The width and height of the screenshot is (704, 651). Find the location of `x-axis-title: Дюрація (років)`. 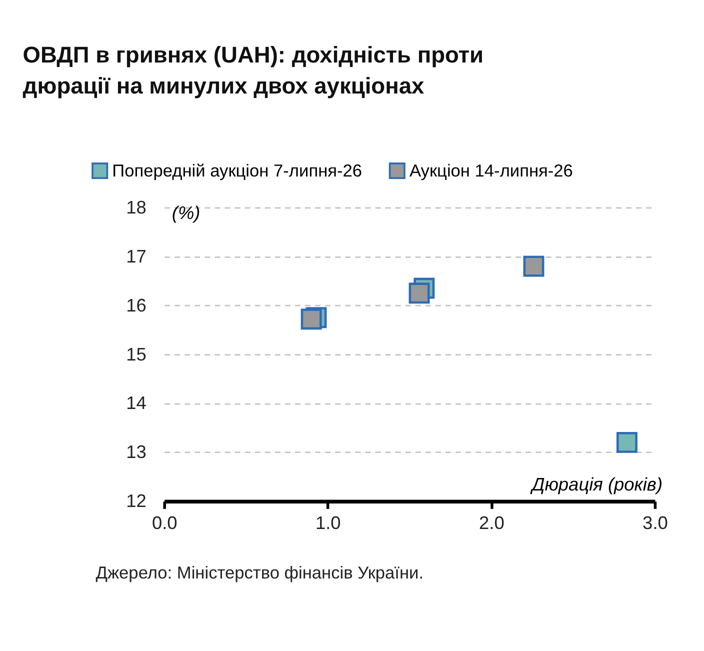

x-axis-title: Дюрація (років) is located at coordinates (596, 484).